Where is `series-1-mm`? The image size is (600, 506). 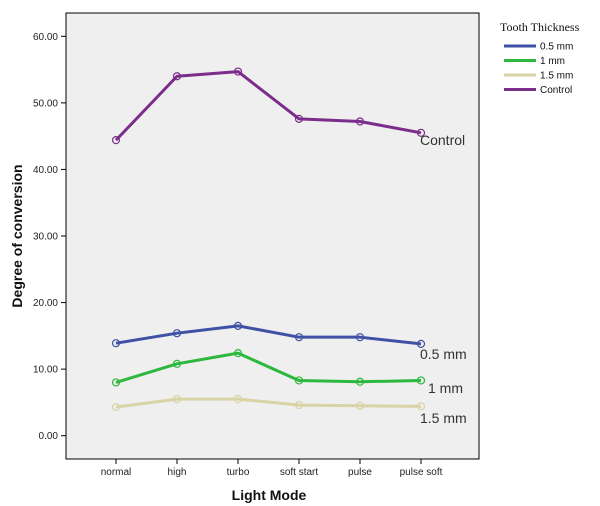
series-1-mm is located at coordinates (268, 368).